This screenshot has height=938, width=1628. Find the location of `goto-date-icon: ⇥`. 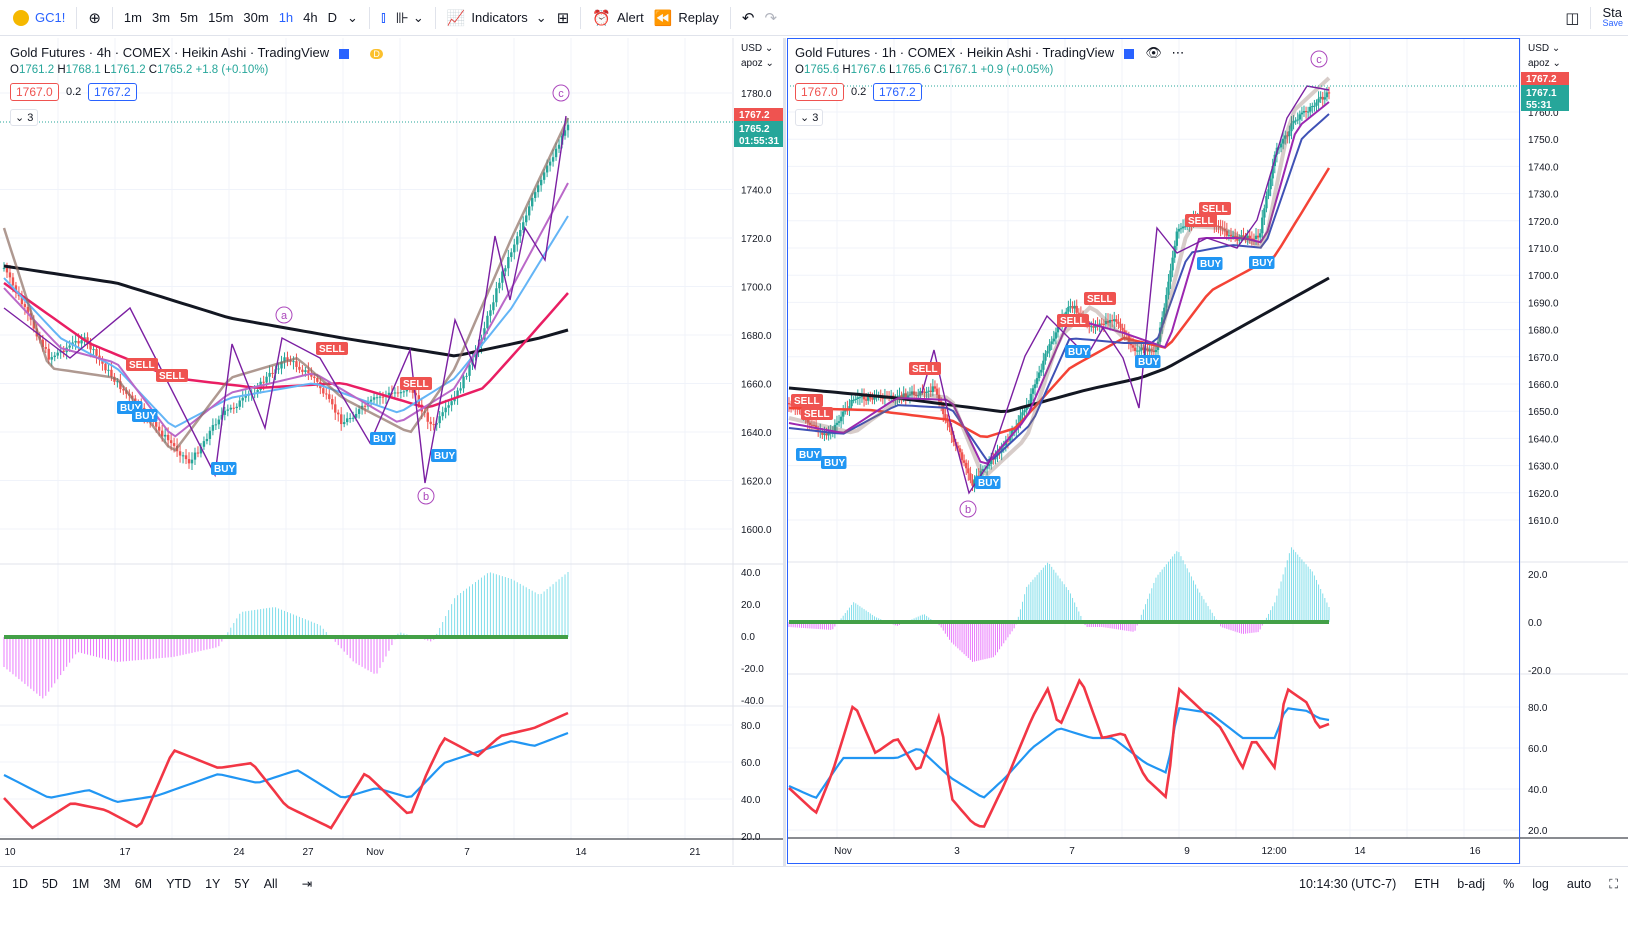

goto-date-icon: ⇥ is located at coordinates (307, 884).